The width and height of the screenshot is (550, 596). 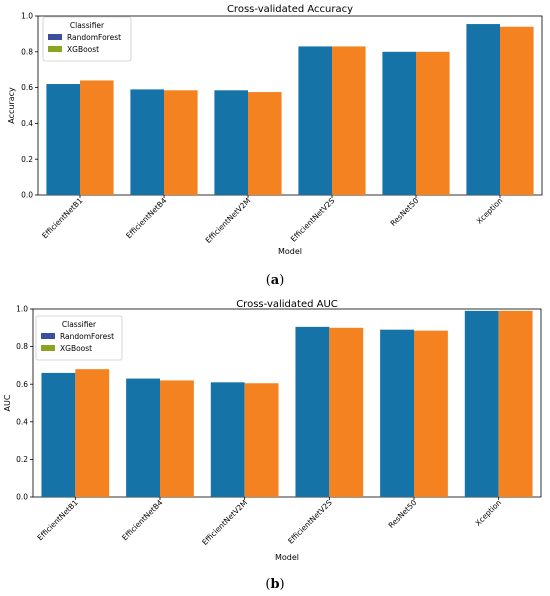 I want to click on chart-title: Cross-validated AUC, so click(x=287, y=304).